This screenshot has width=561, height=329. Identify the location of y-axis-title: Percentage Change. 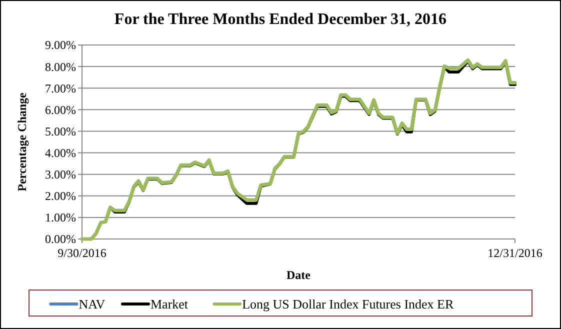
(22, 142).